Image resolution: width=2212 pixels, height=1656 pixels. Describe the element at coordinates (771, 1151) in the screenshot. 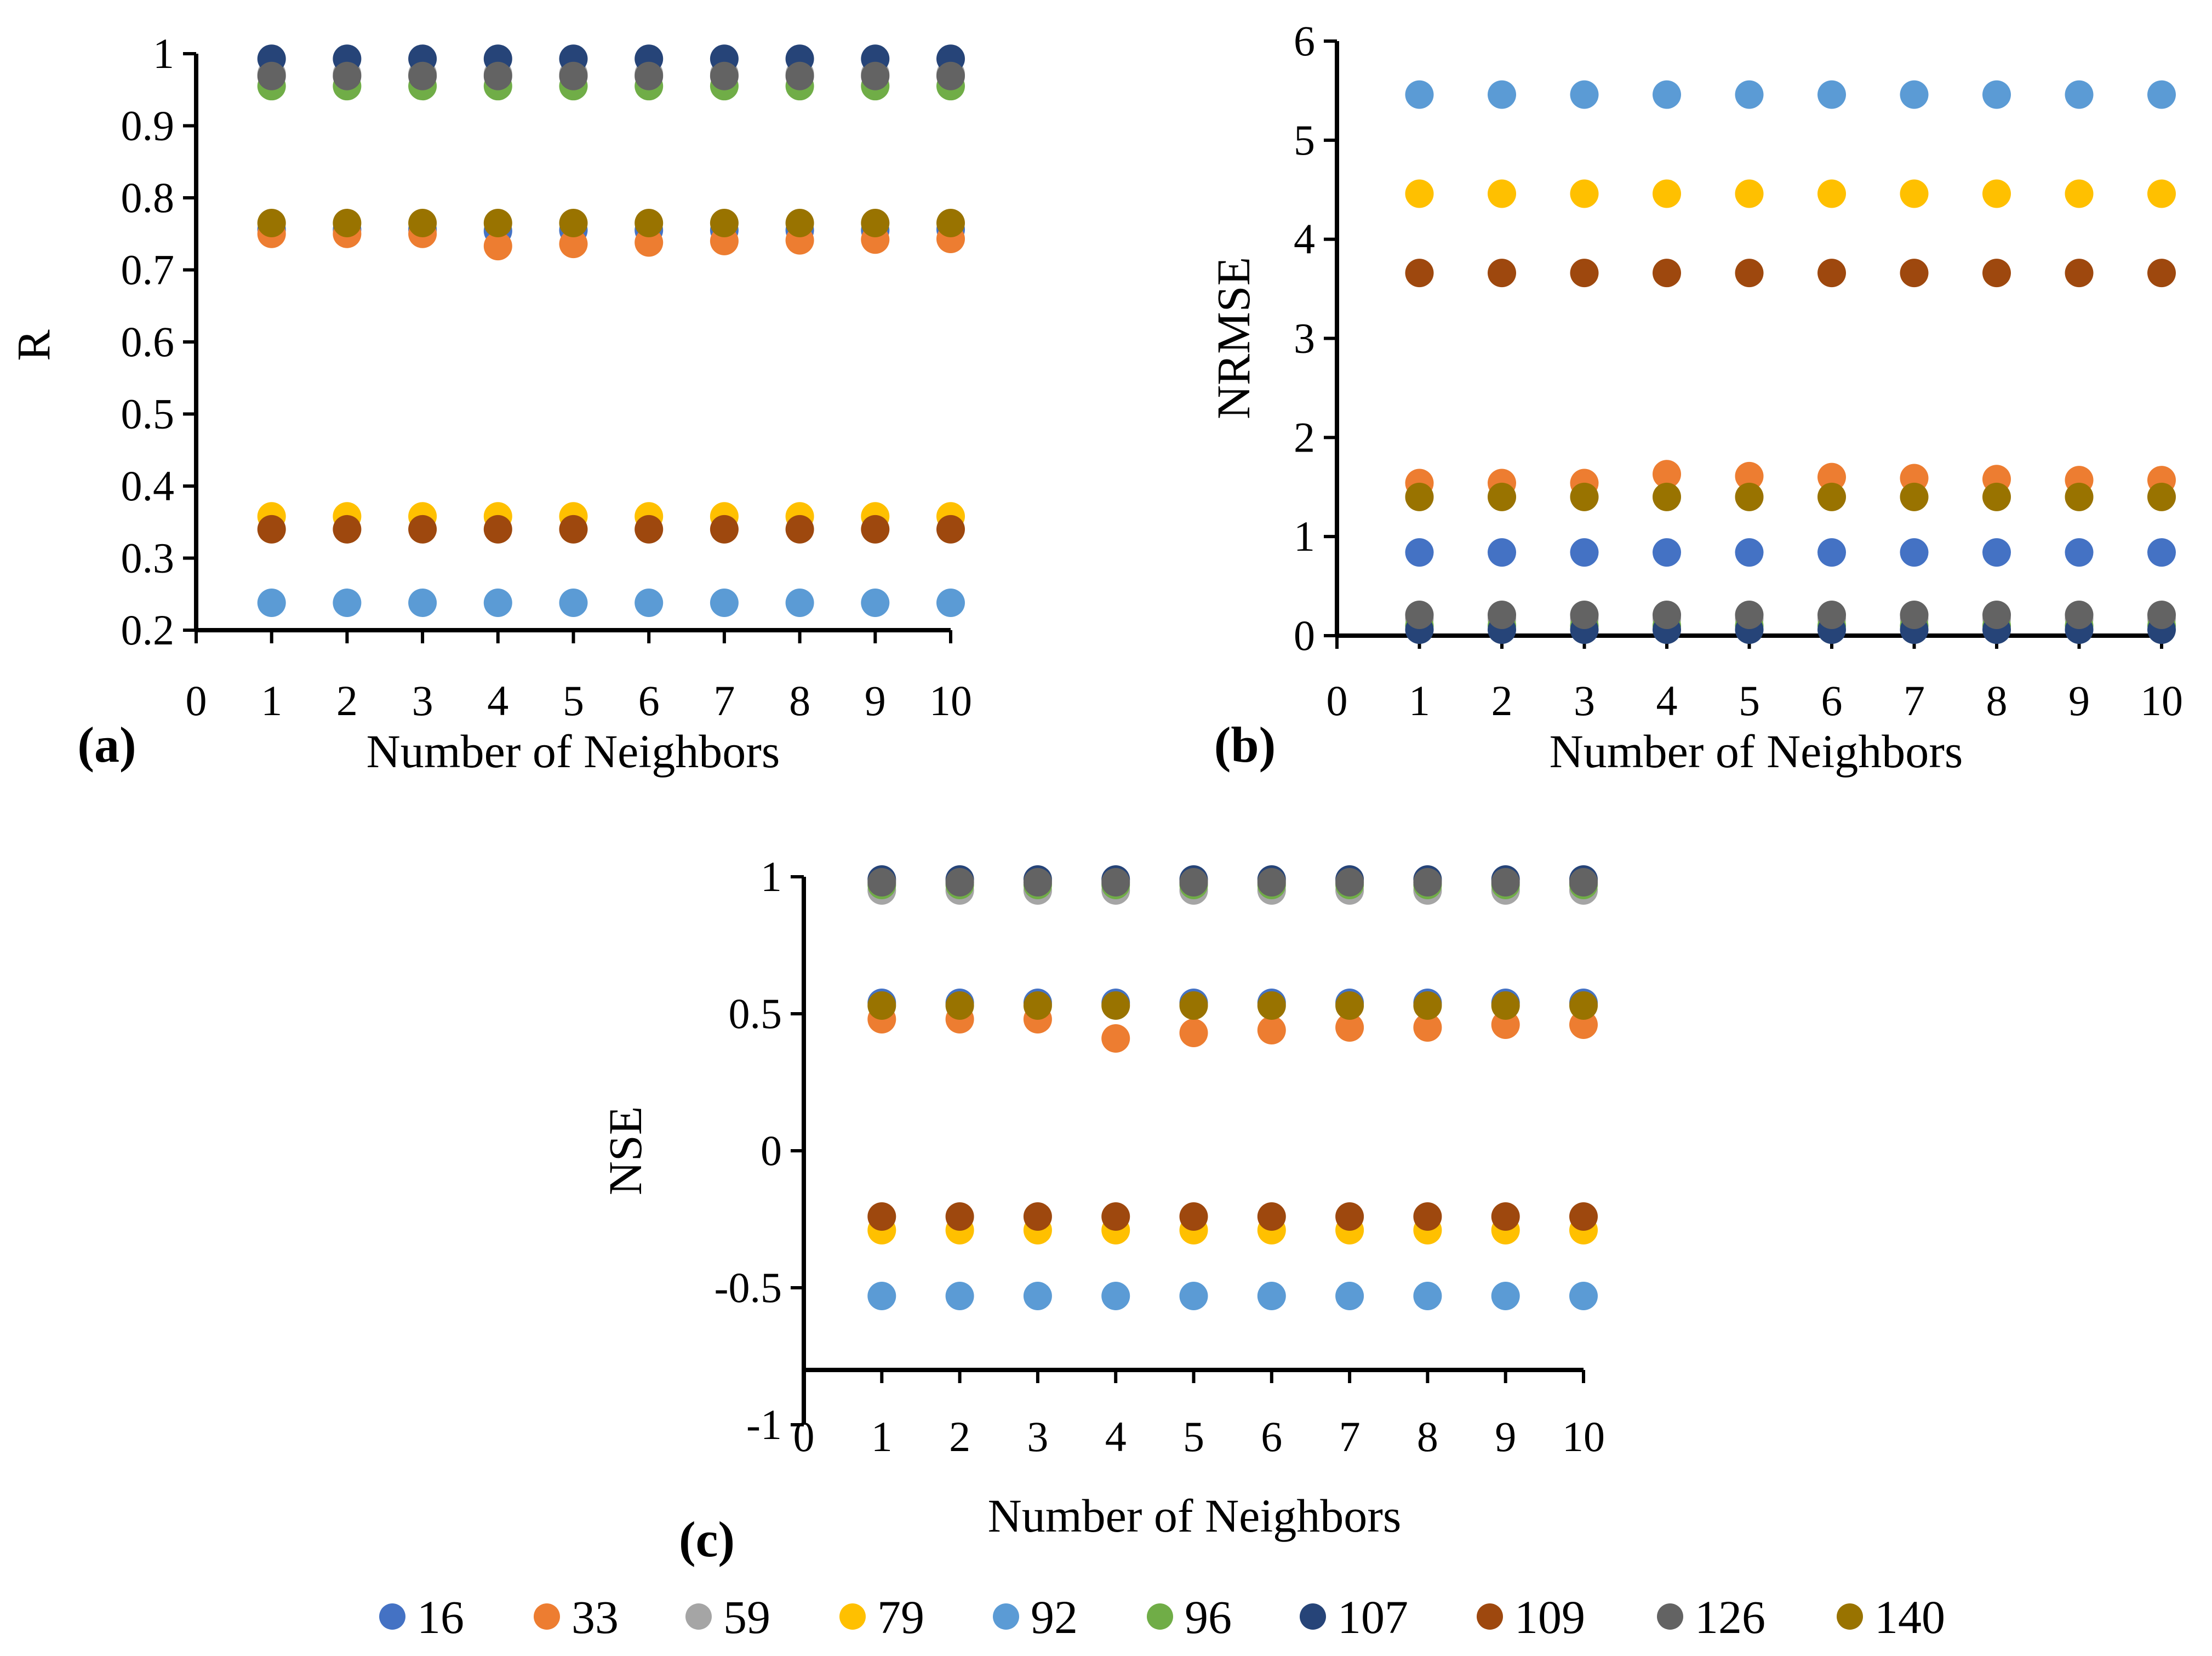

I see `y-tick-label: 0` at that location.